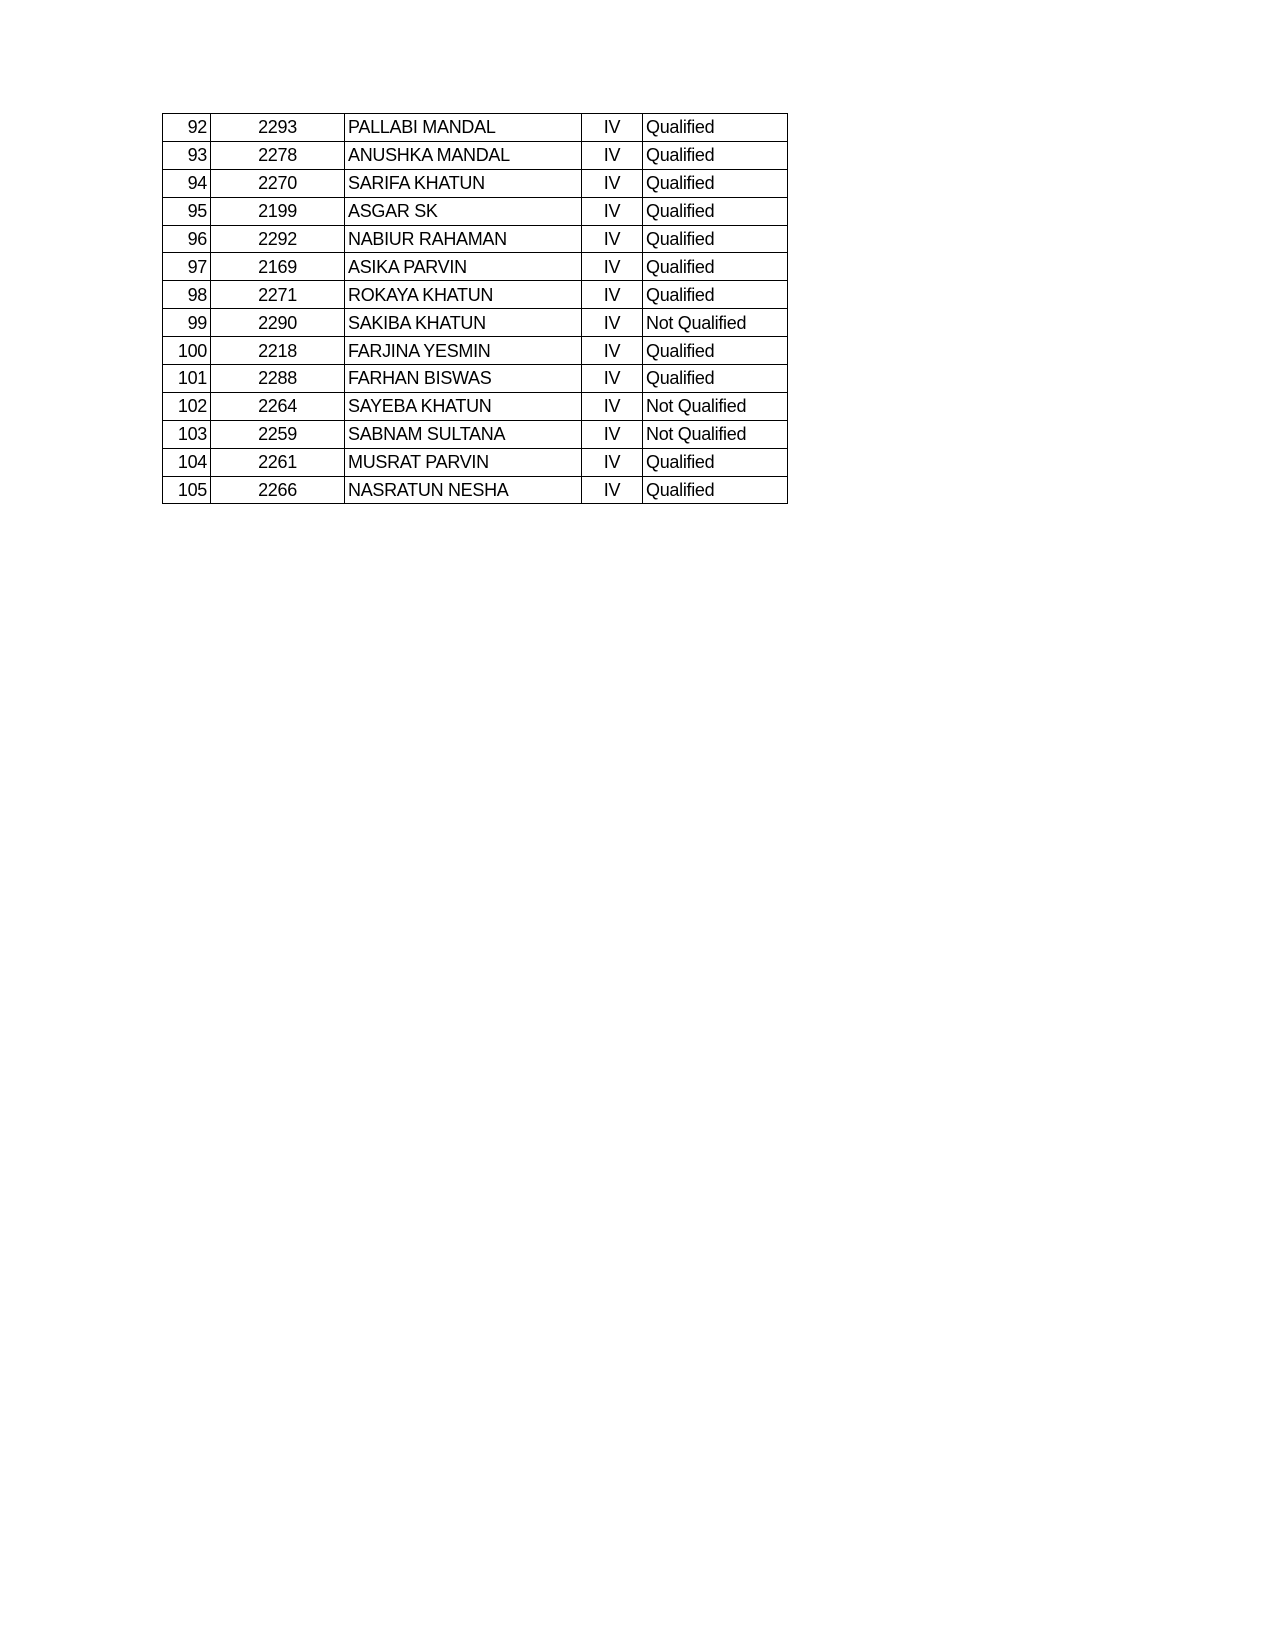 Image resolution: width=1275 pixels, height=1650 pixels. I want to click on roll-cell: 2169, so click(277, 267).